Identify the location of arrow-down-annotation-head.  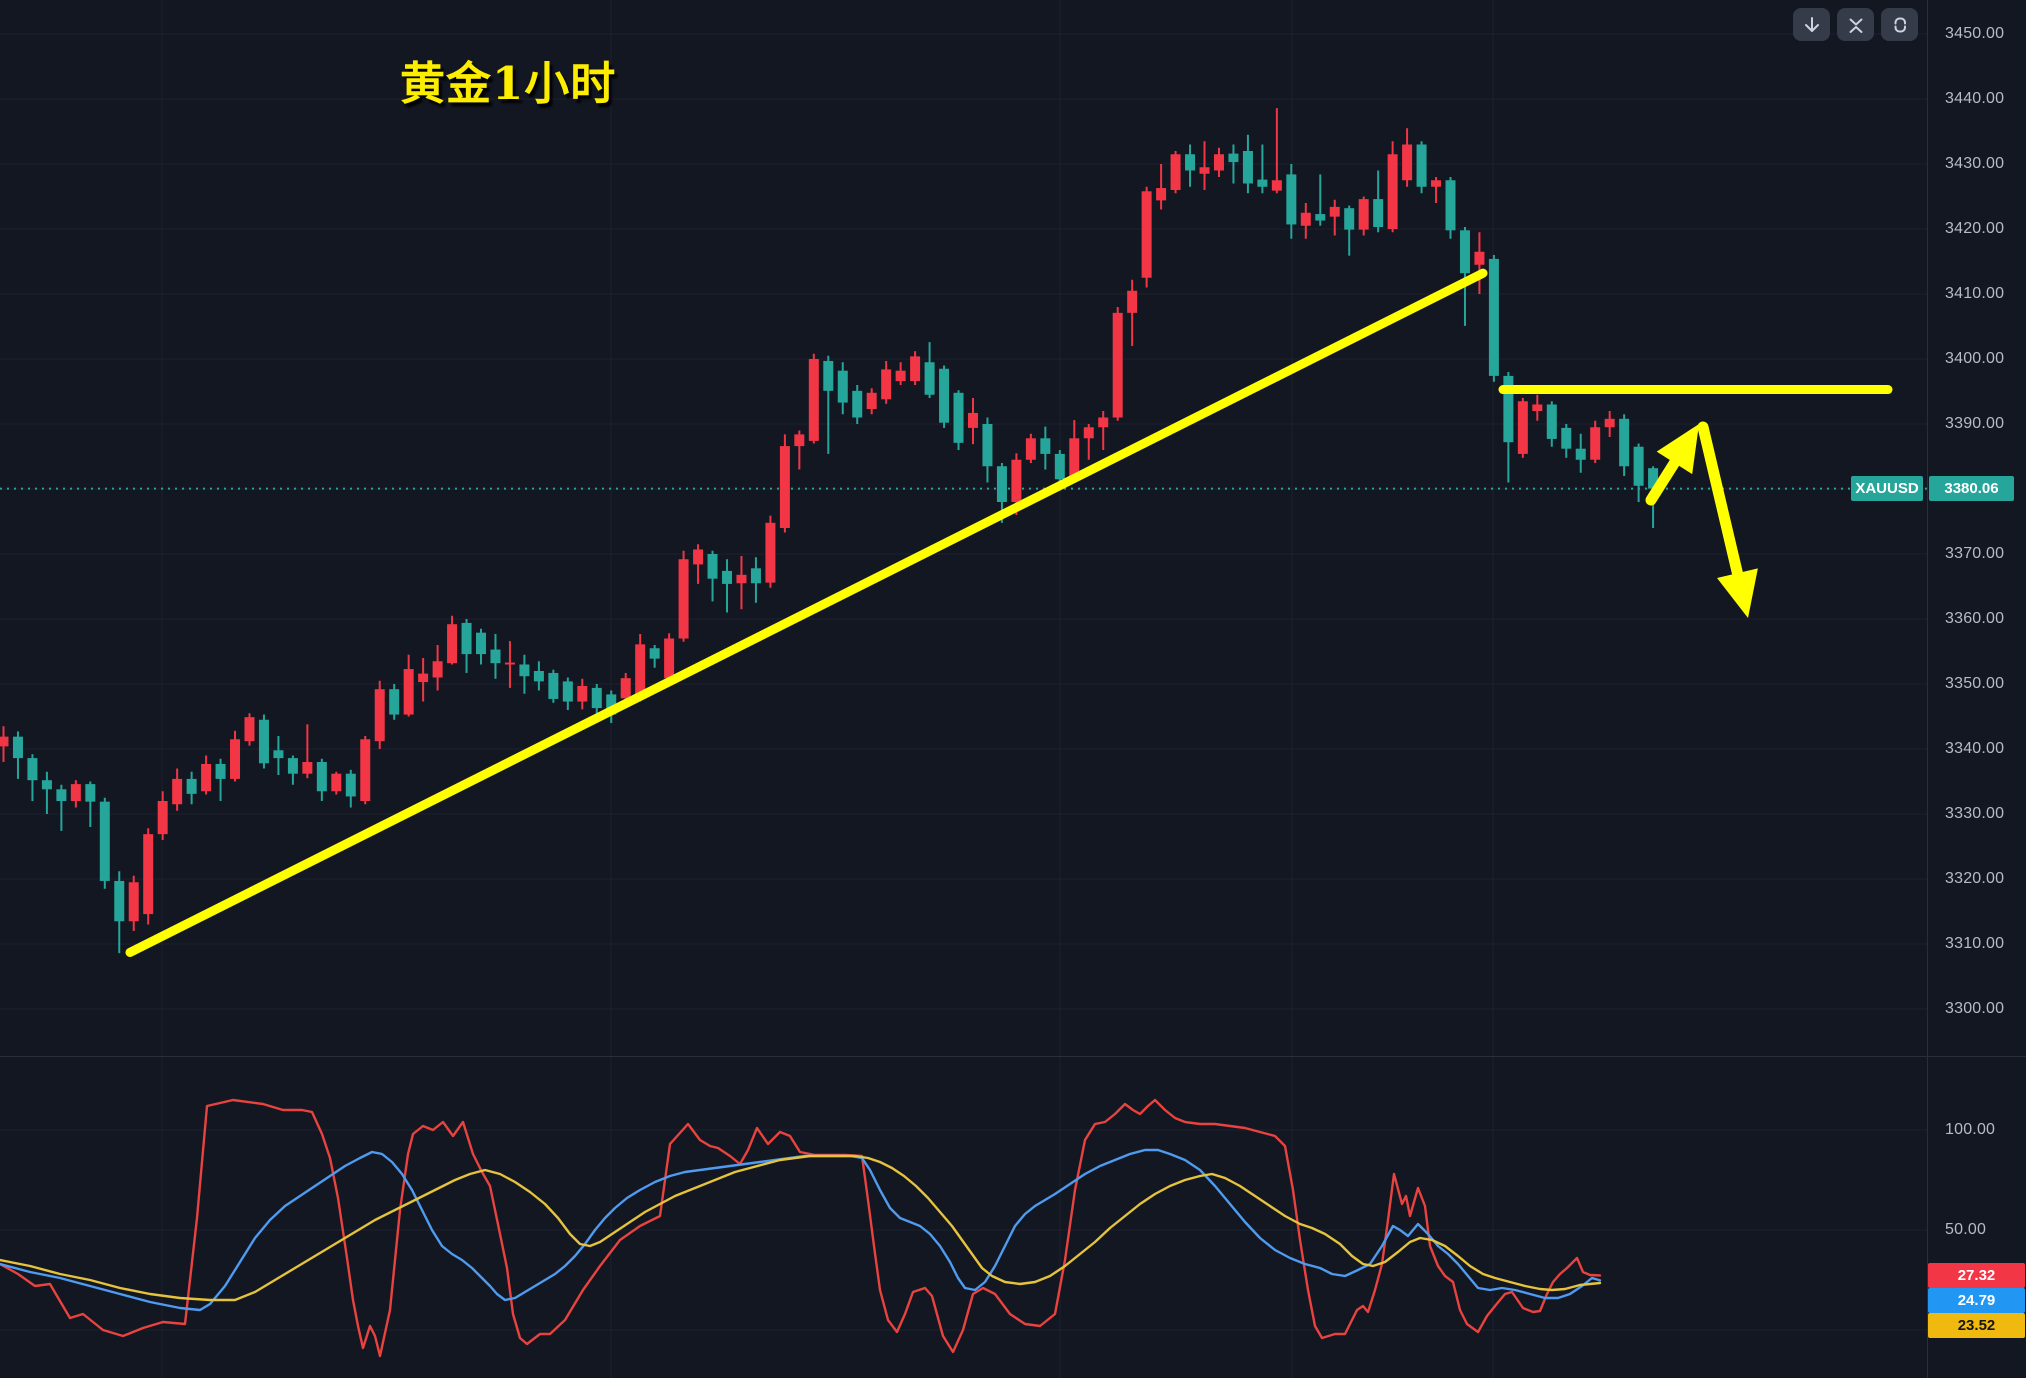
(1737, 593).